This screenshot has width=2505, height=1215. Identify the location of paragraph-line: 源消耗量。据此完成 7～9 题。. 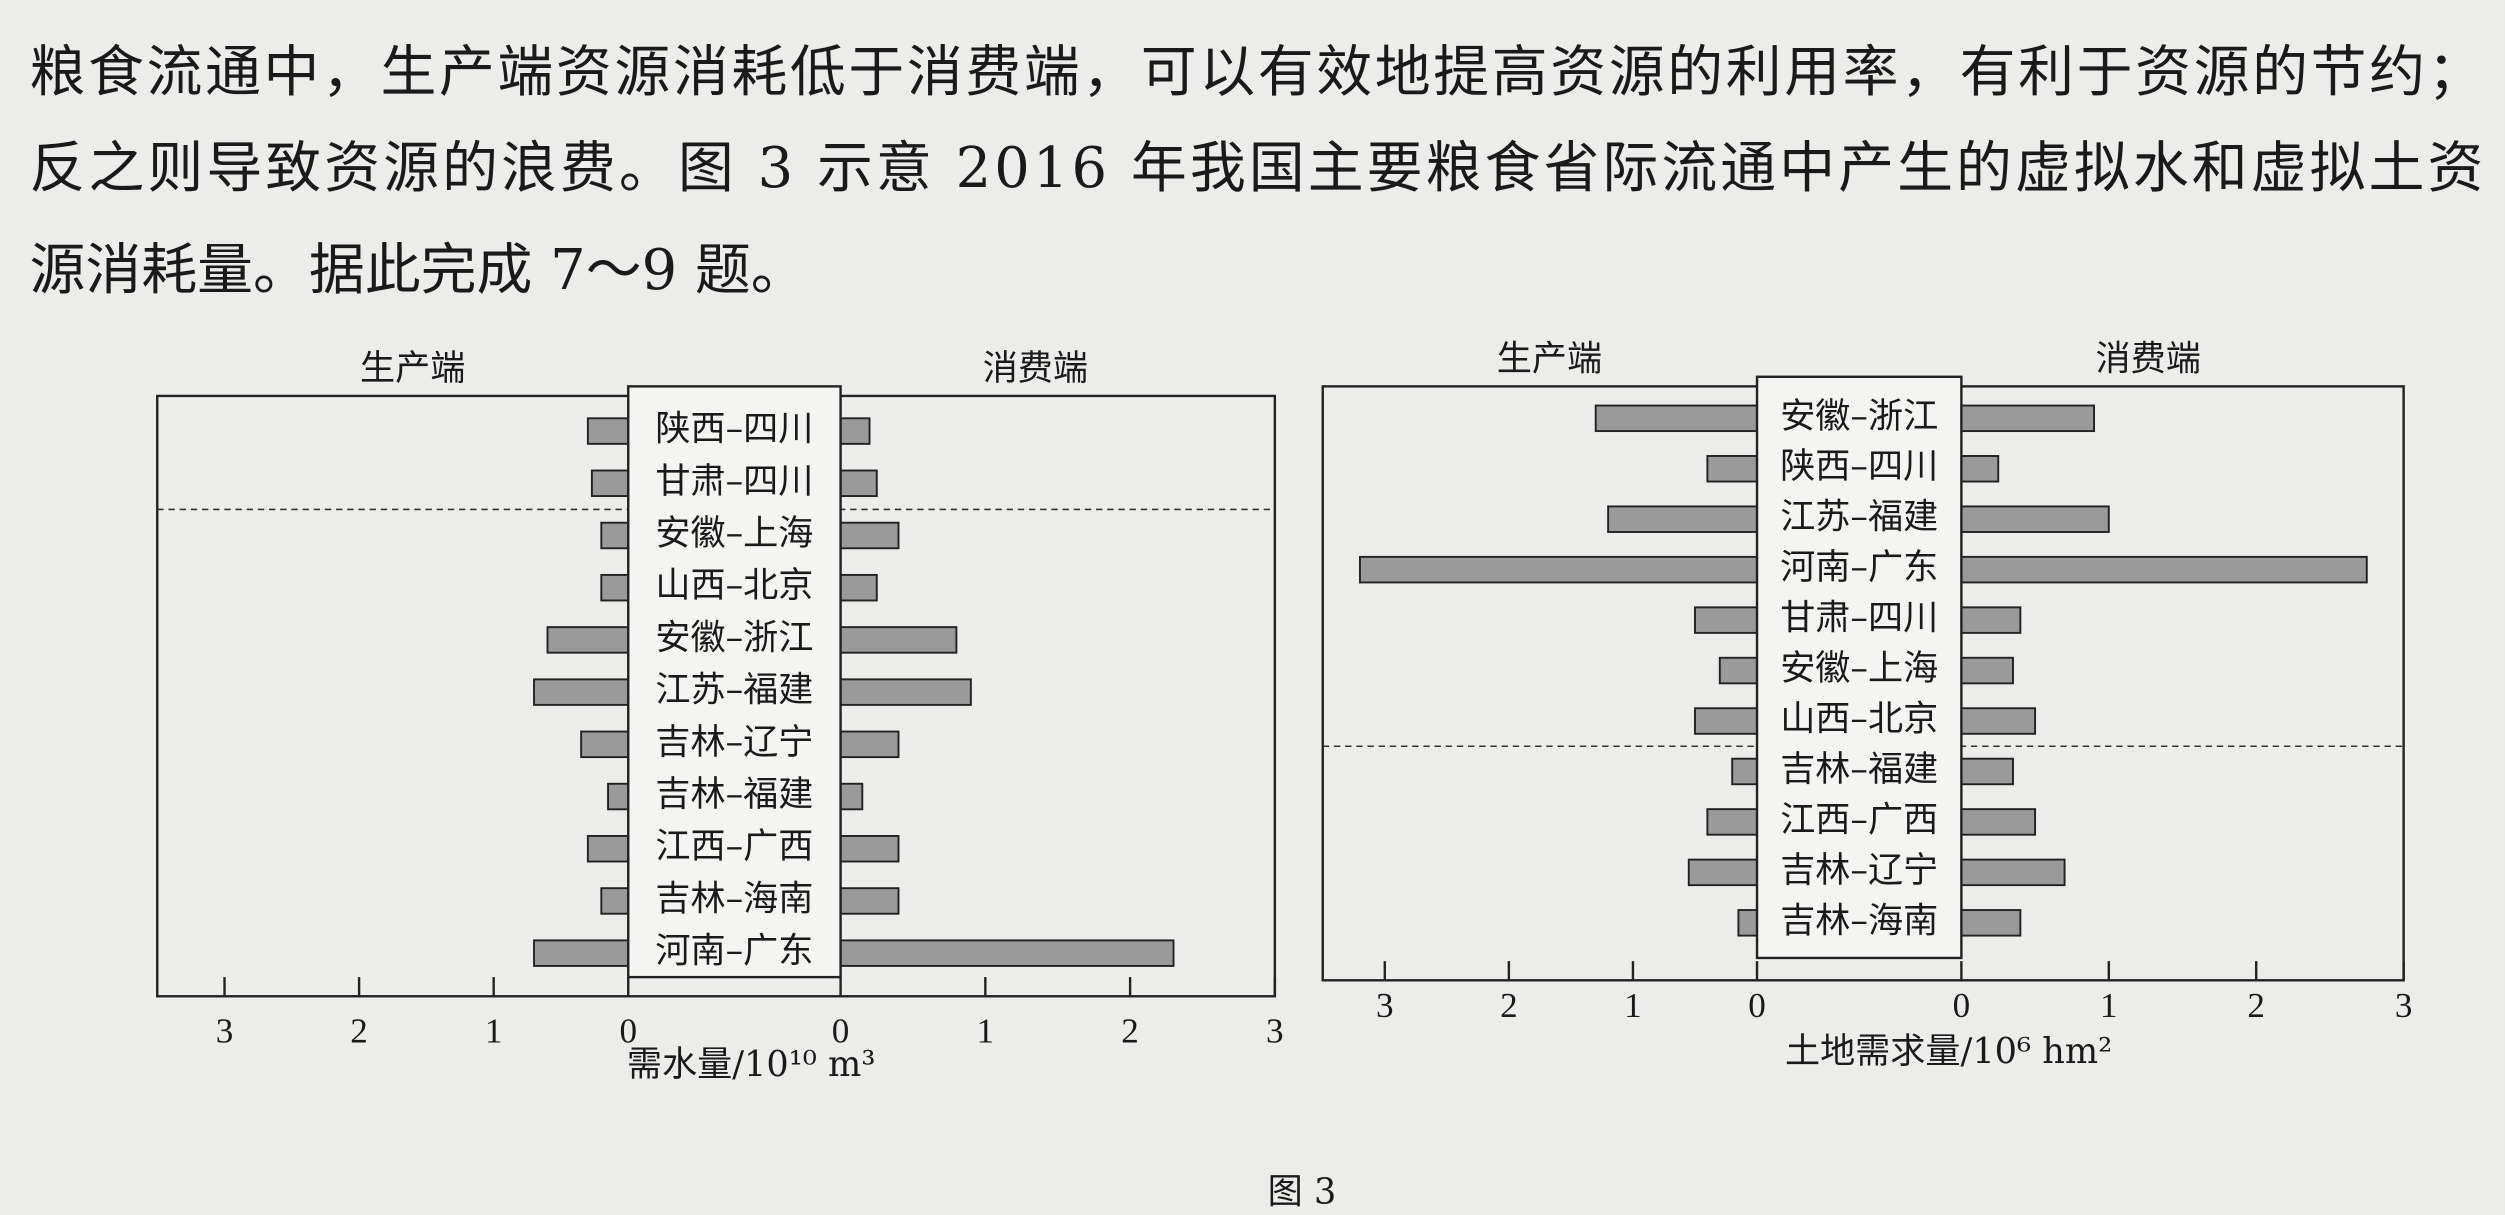
(418, 270).